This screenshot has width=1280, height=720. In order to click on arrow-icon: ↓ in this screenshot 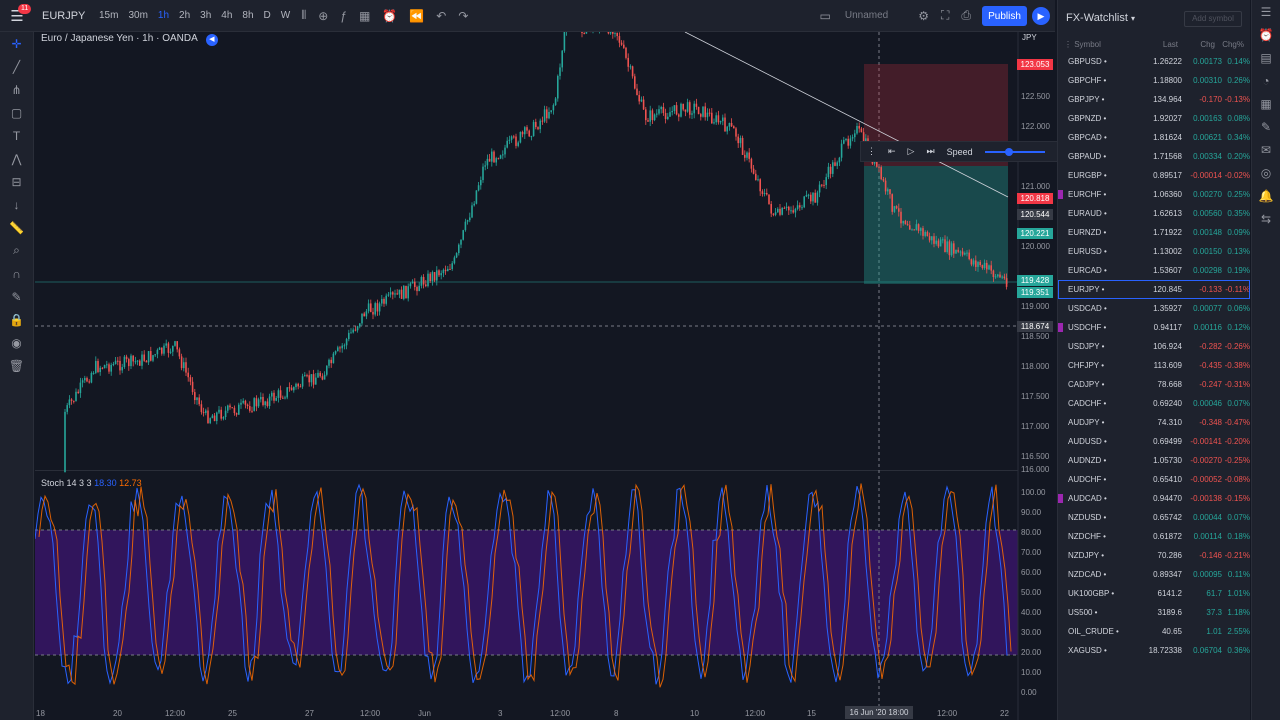, I will do `click(16, 204)`.